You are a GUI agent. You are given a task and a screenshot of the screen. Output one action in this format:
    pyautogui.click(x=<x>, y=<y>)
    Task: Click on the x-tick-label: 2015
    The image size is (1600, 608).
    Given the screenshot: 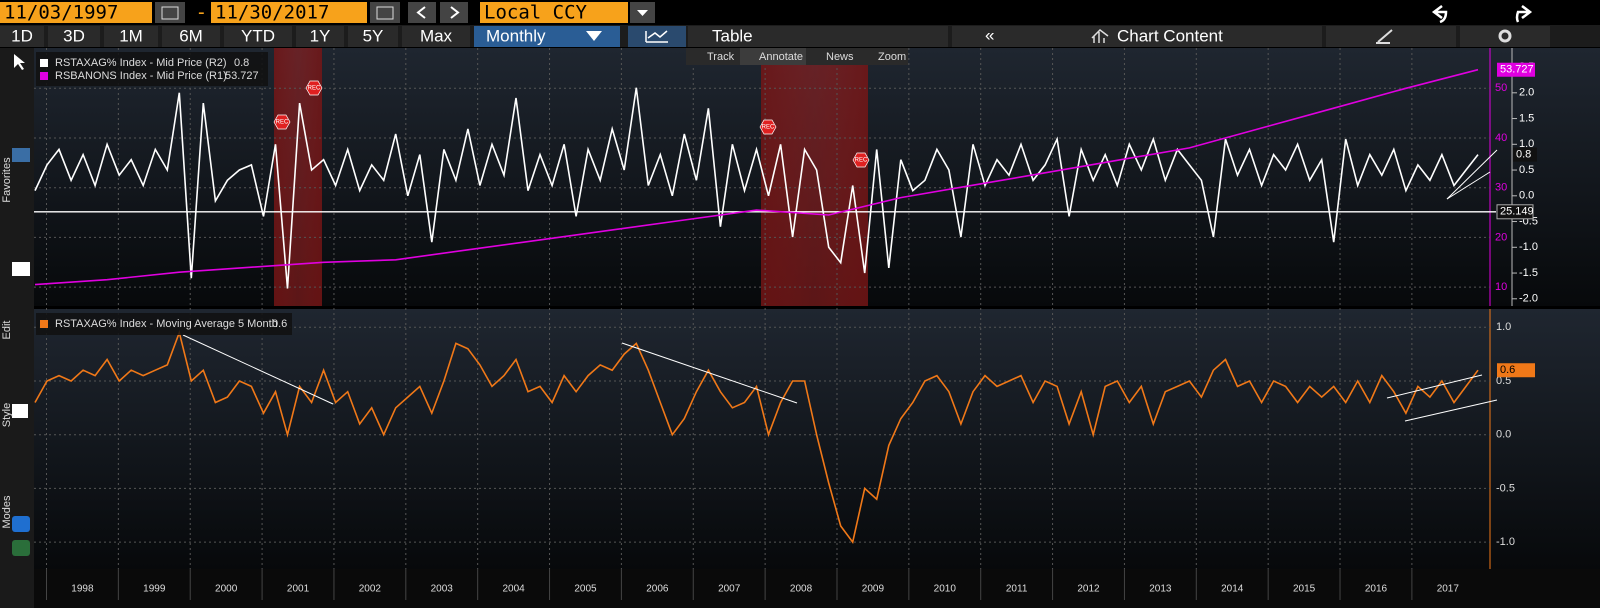 What is the action you would take?
    pyautogui.click(x=1304, y=589)
    